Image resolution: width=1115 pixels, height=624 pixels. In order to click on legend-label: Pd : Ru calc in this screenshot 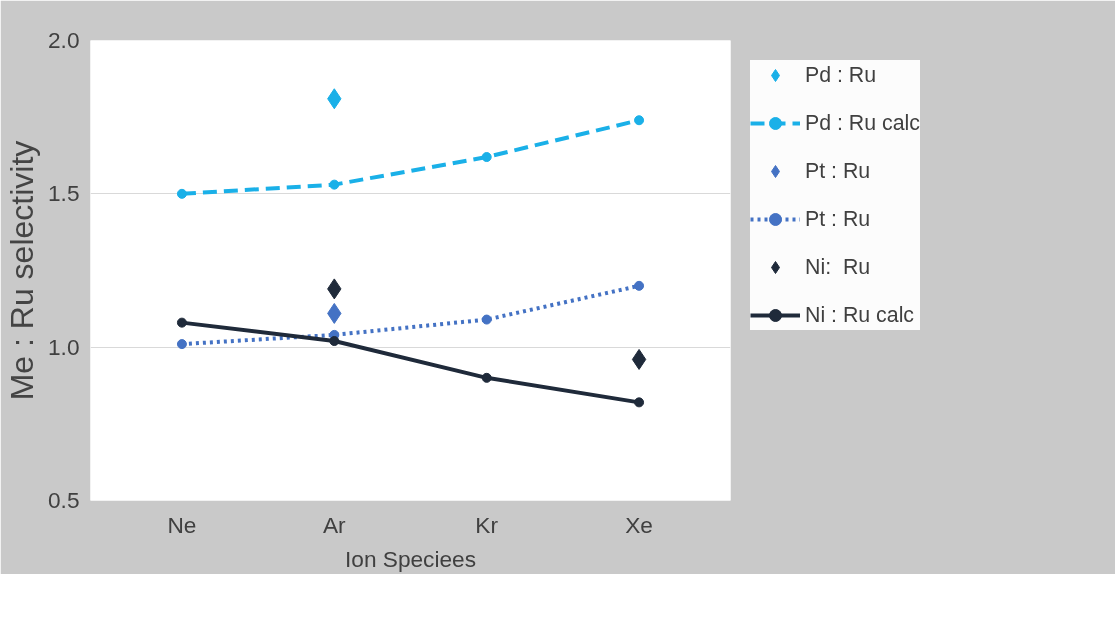, I will do `click(862, 123)`.